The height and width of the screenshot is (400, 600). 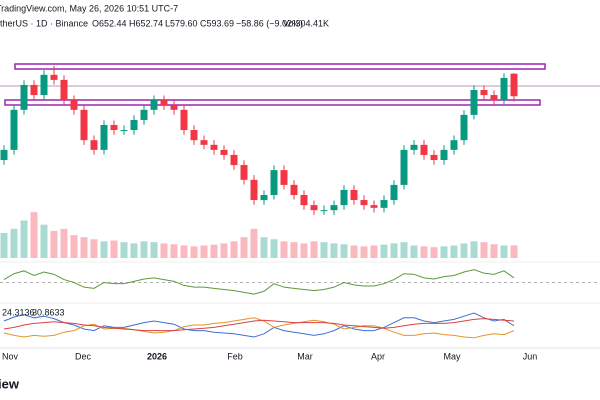 I want to click on high: H652.74, so click(x=146, y=23).